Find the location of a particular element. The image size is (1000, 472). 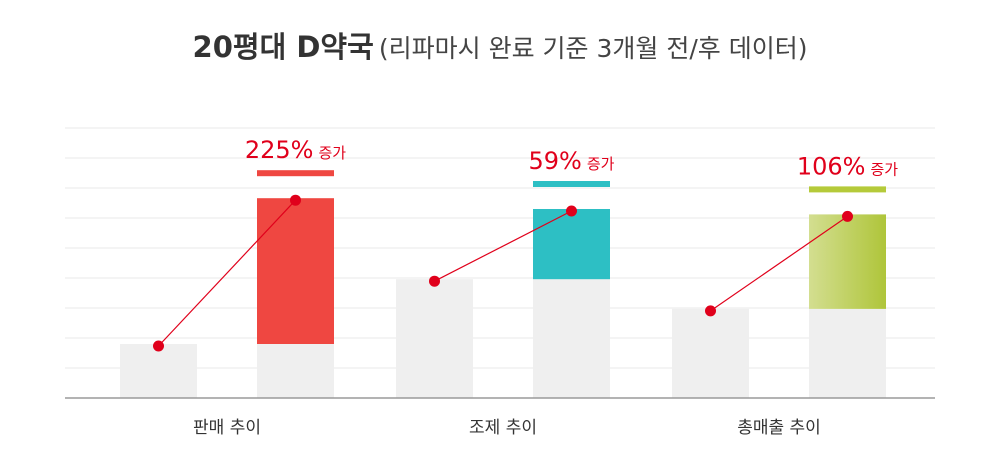

chart-title-sub: (리파마시 완료 기준 3개월 전/후 데이터) is located at coordinates (593, 48).